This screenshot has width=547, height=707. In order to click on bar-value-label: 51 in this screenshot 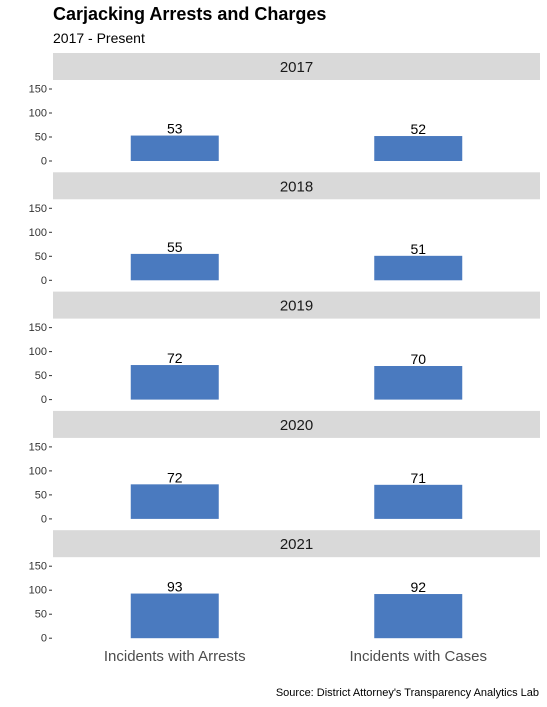, I will do `click(418, 249)`.